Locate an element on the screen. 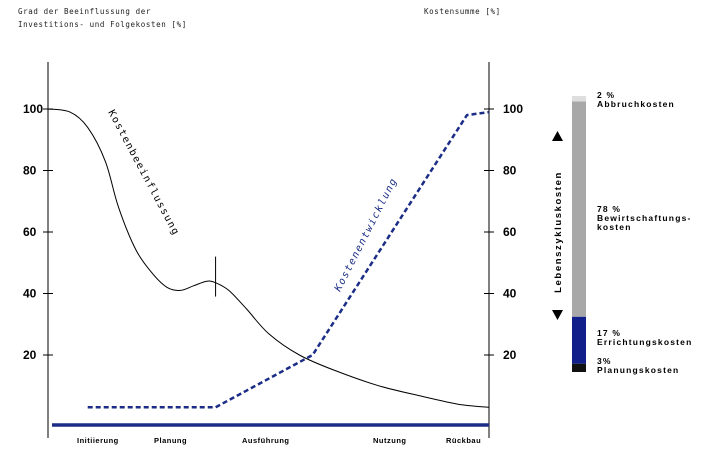  right-tick-label: 20 is located at coordinates (510, 355).